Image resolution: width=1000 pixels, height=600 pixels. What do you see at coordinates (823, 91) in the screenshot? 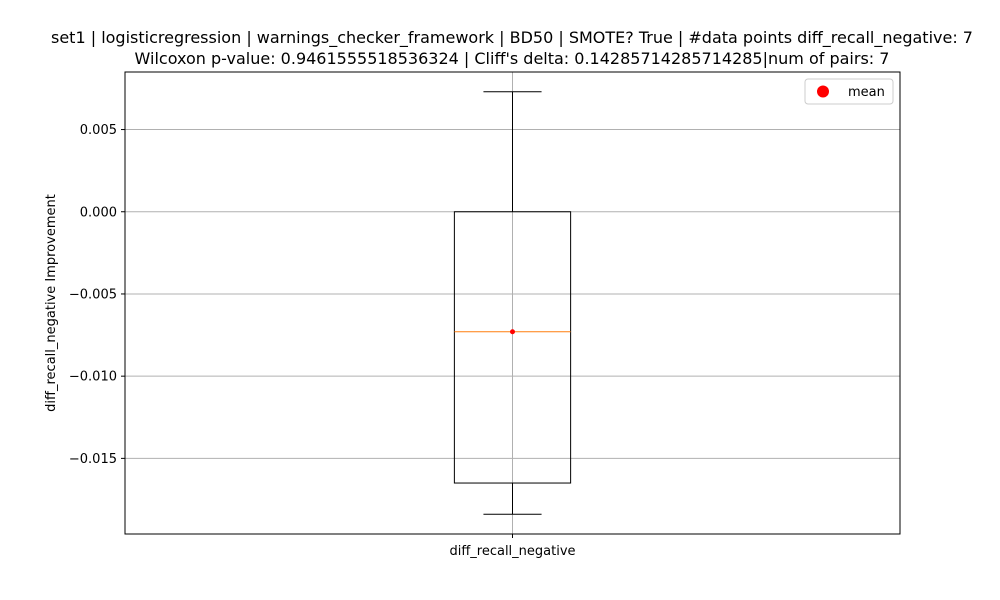
I see `legend-mean-marker` at bounding box center [823, 91].